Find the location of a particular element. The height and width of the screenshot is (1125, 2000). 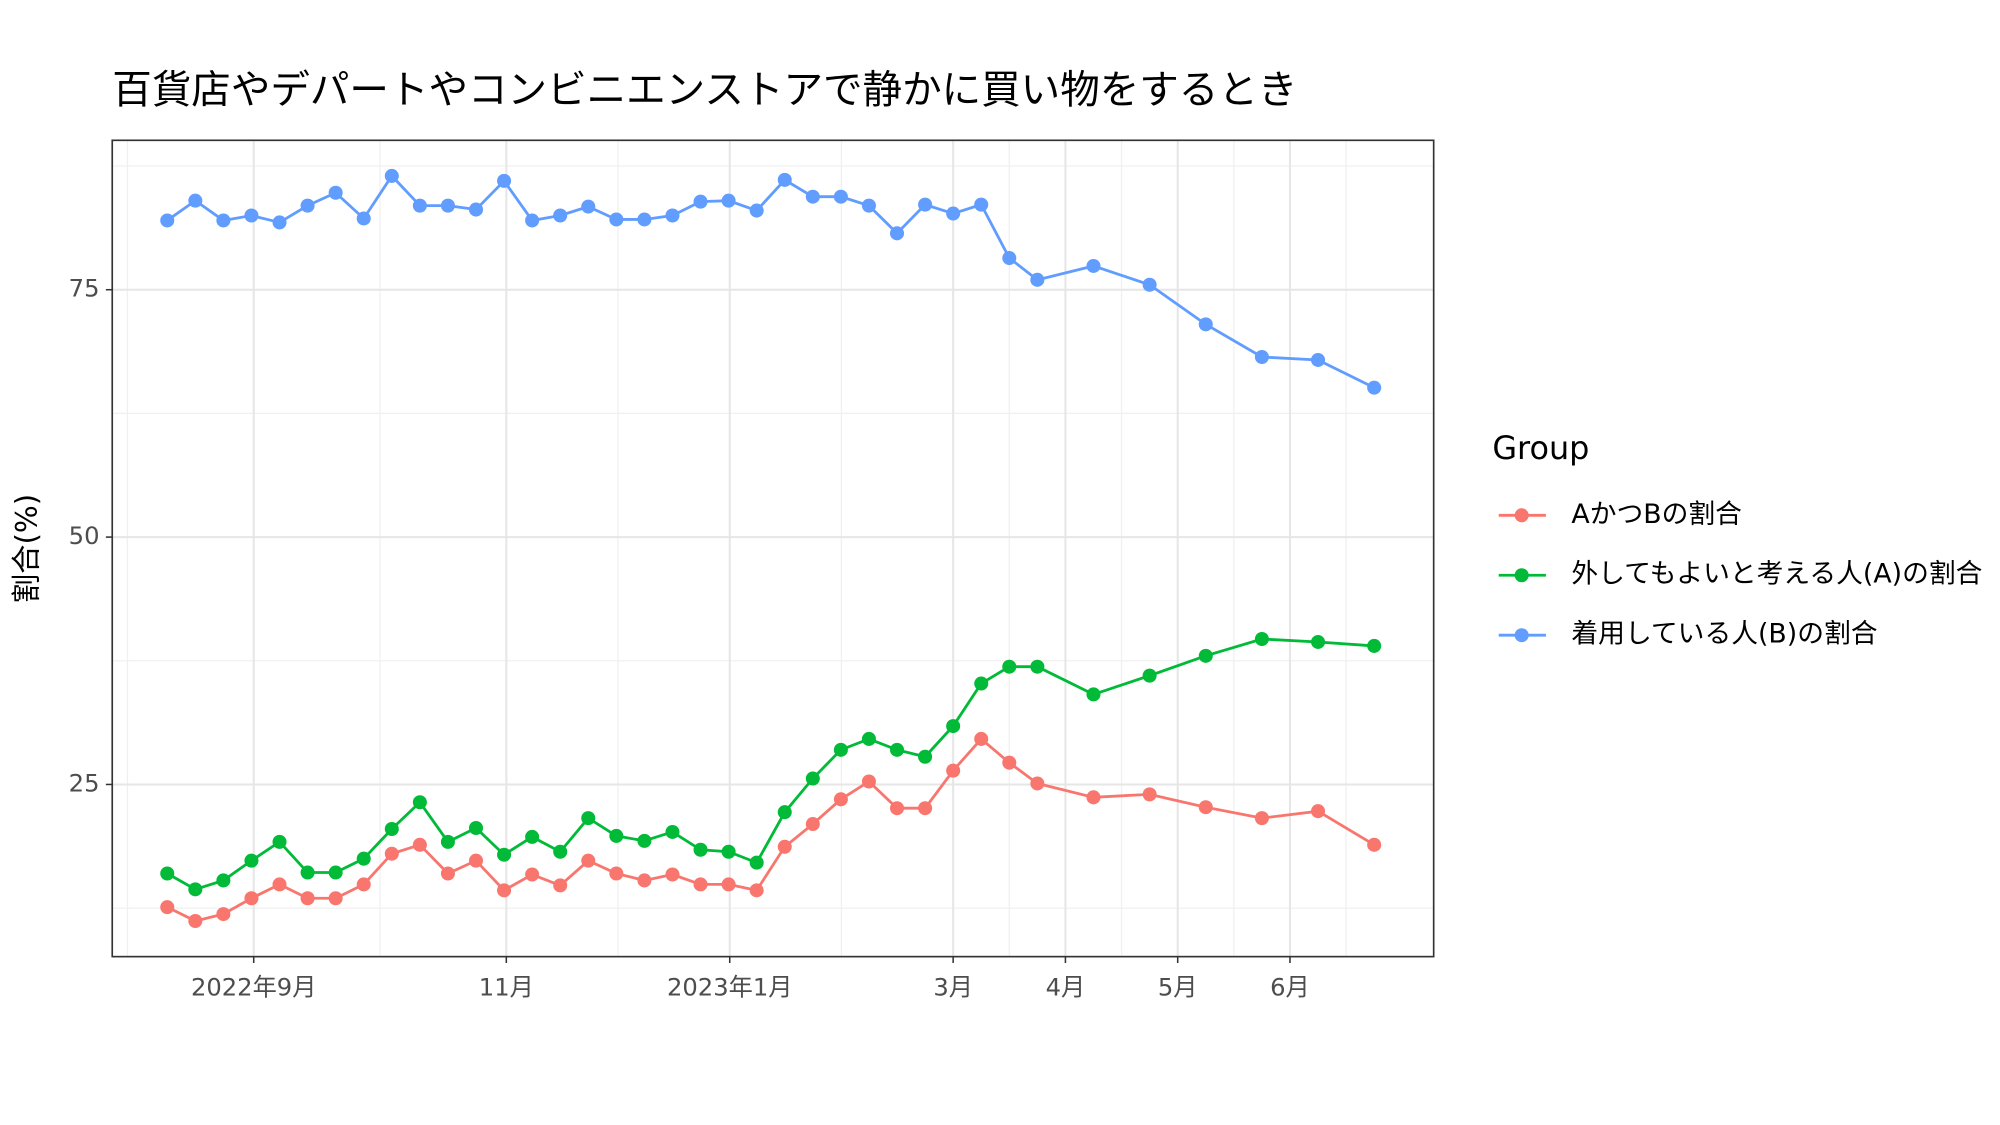

x-tick-label: 5月 is located at coordinates (1178, 988).